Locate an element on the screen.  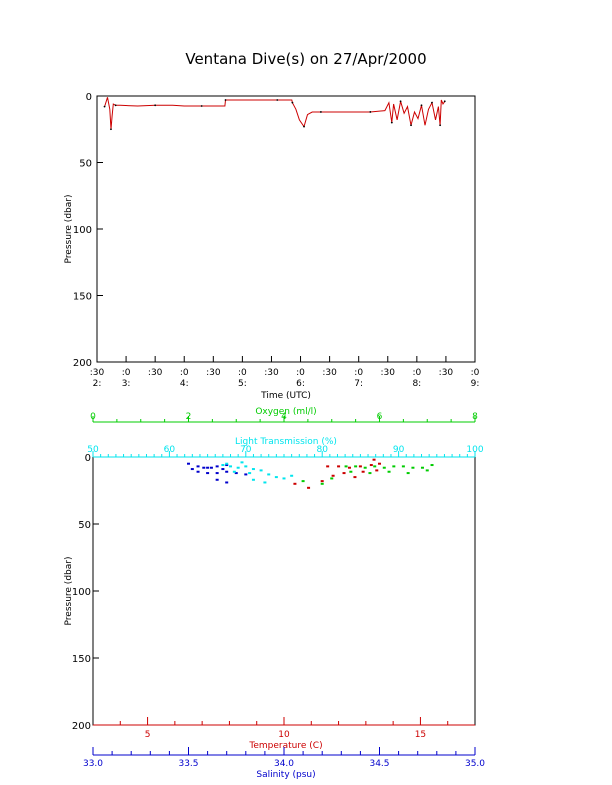
bottom-y-tick-label: 50 is located at coordinates (84, 525).